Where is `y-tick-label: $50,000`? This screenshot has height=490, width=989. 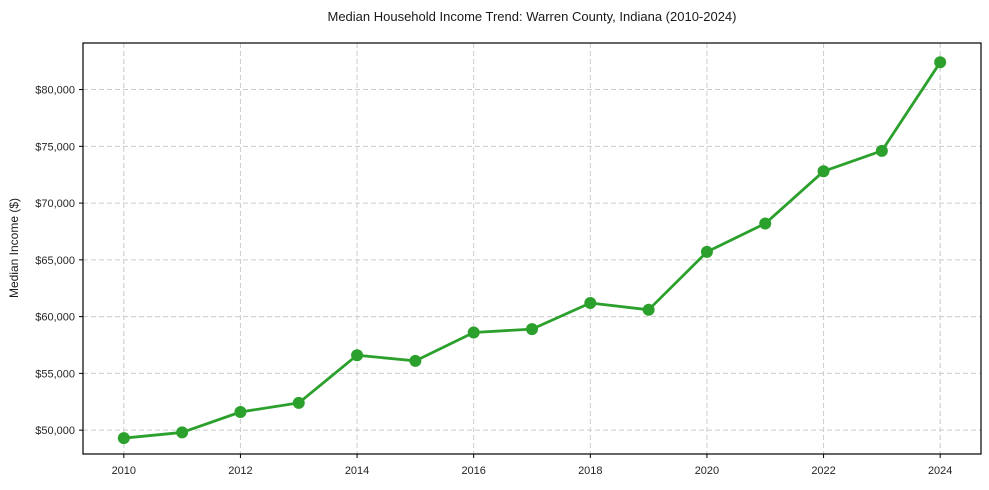 y-tick-label: $50,000 is located at coordinates (55, 431).